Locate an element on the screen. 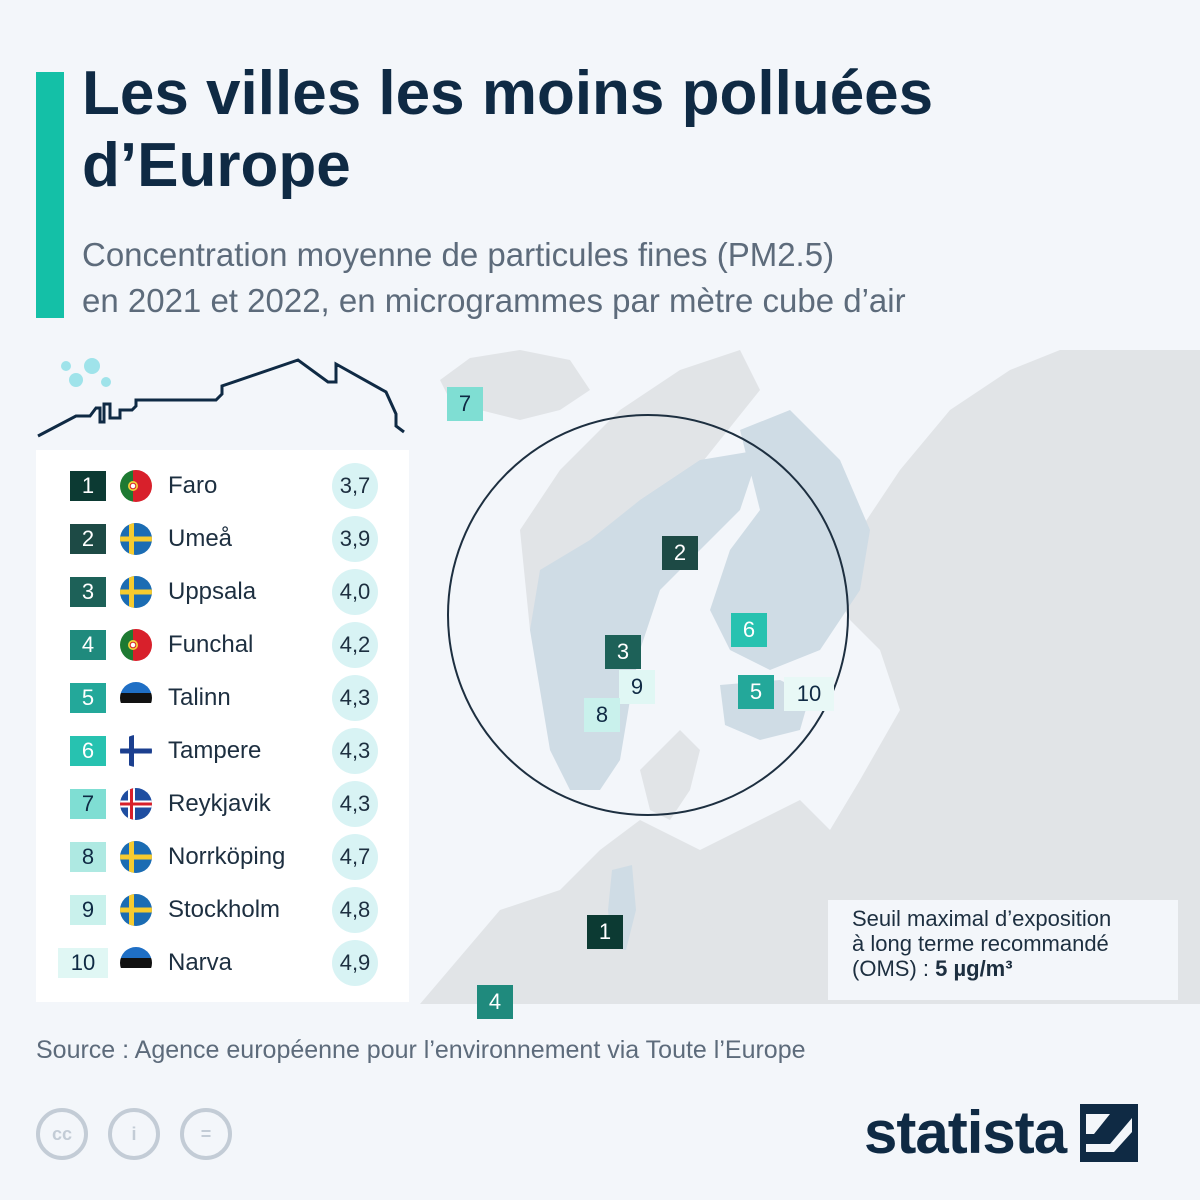 Image resolution: width=1200 pixels, height=1200 pixels. city-name: Tampere is located at coordinates (215, 750).